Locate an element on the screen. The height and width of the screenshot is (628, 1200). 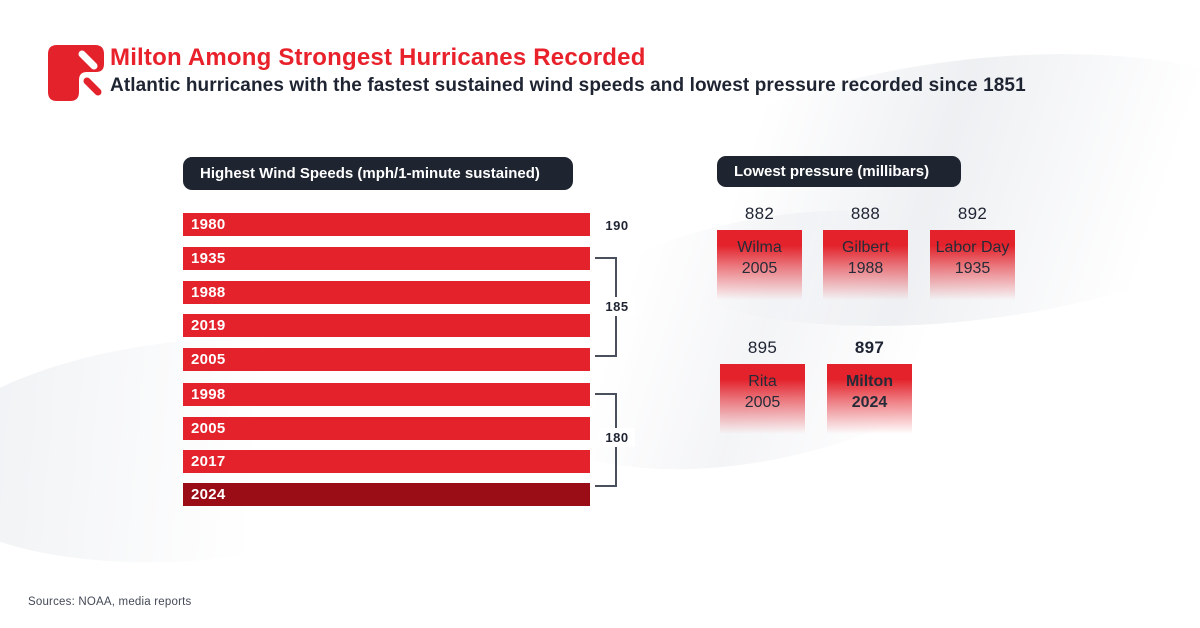
wind-bar-row: Rita 2005 is located at coordinates (325, 428).